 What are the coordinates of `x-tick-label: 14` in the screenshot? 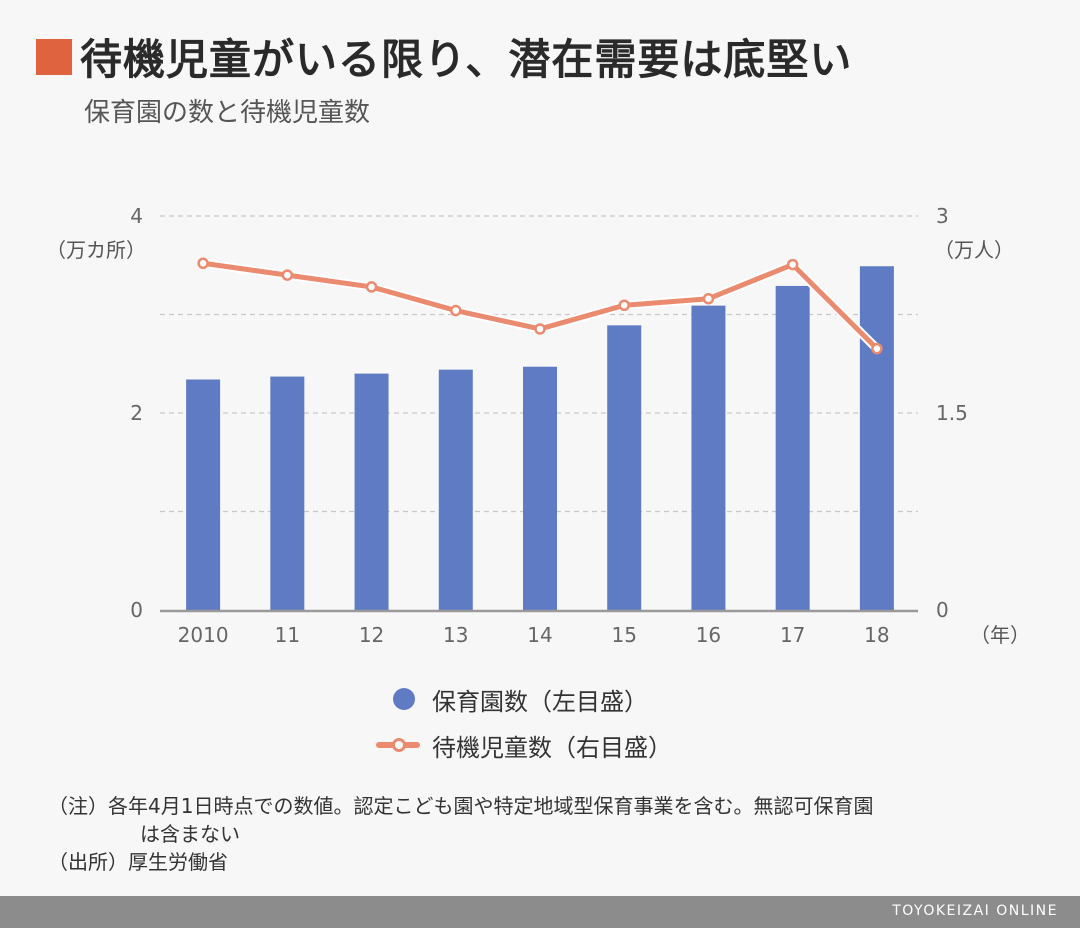 It's located at (539, 635).